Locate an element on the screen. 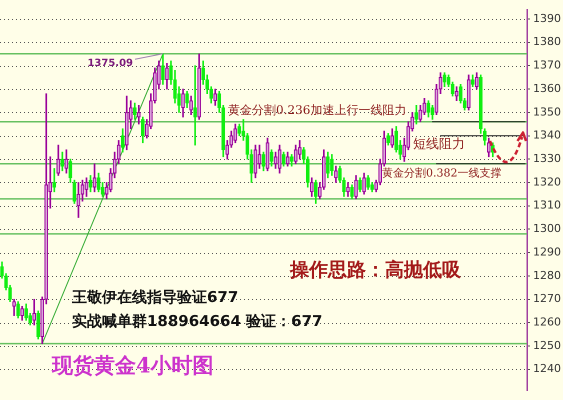  y-tick-label: 1300 is located at coordinates (547, 229).